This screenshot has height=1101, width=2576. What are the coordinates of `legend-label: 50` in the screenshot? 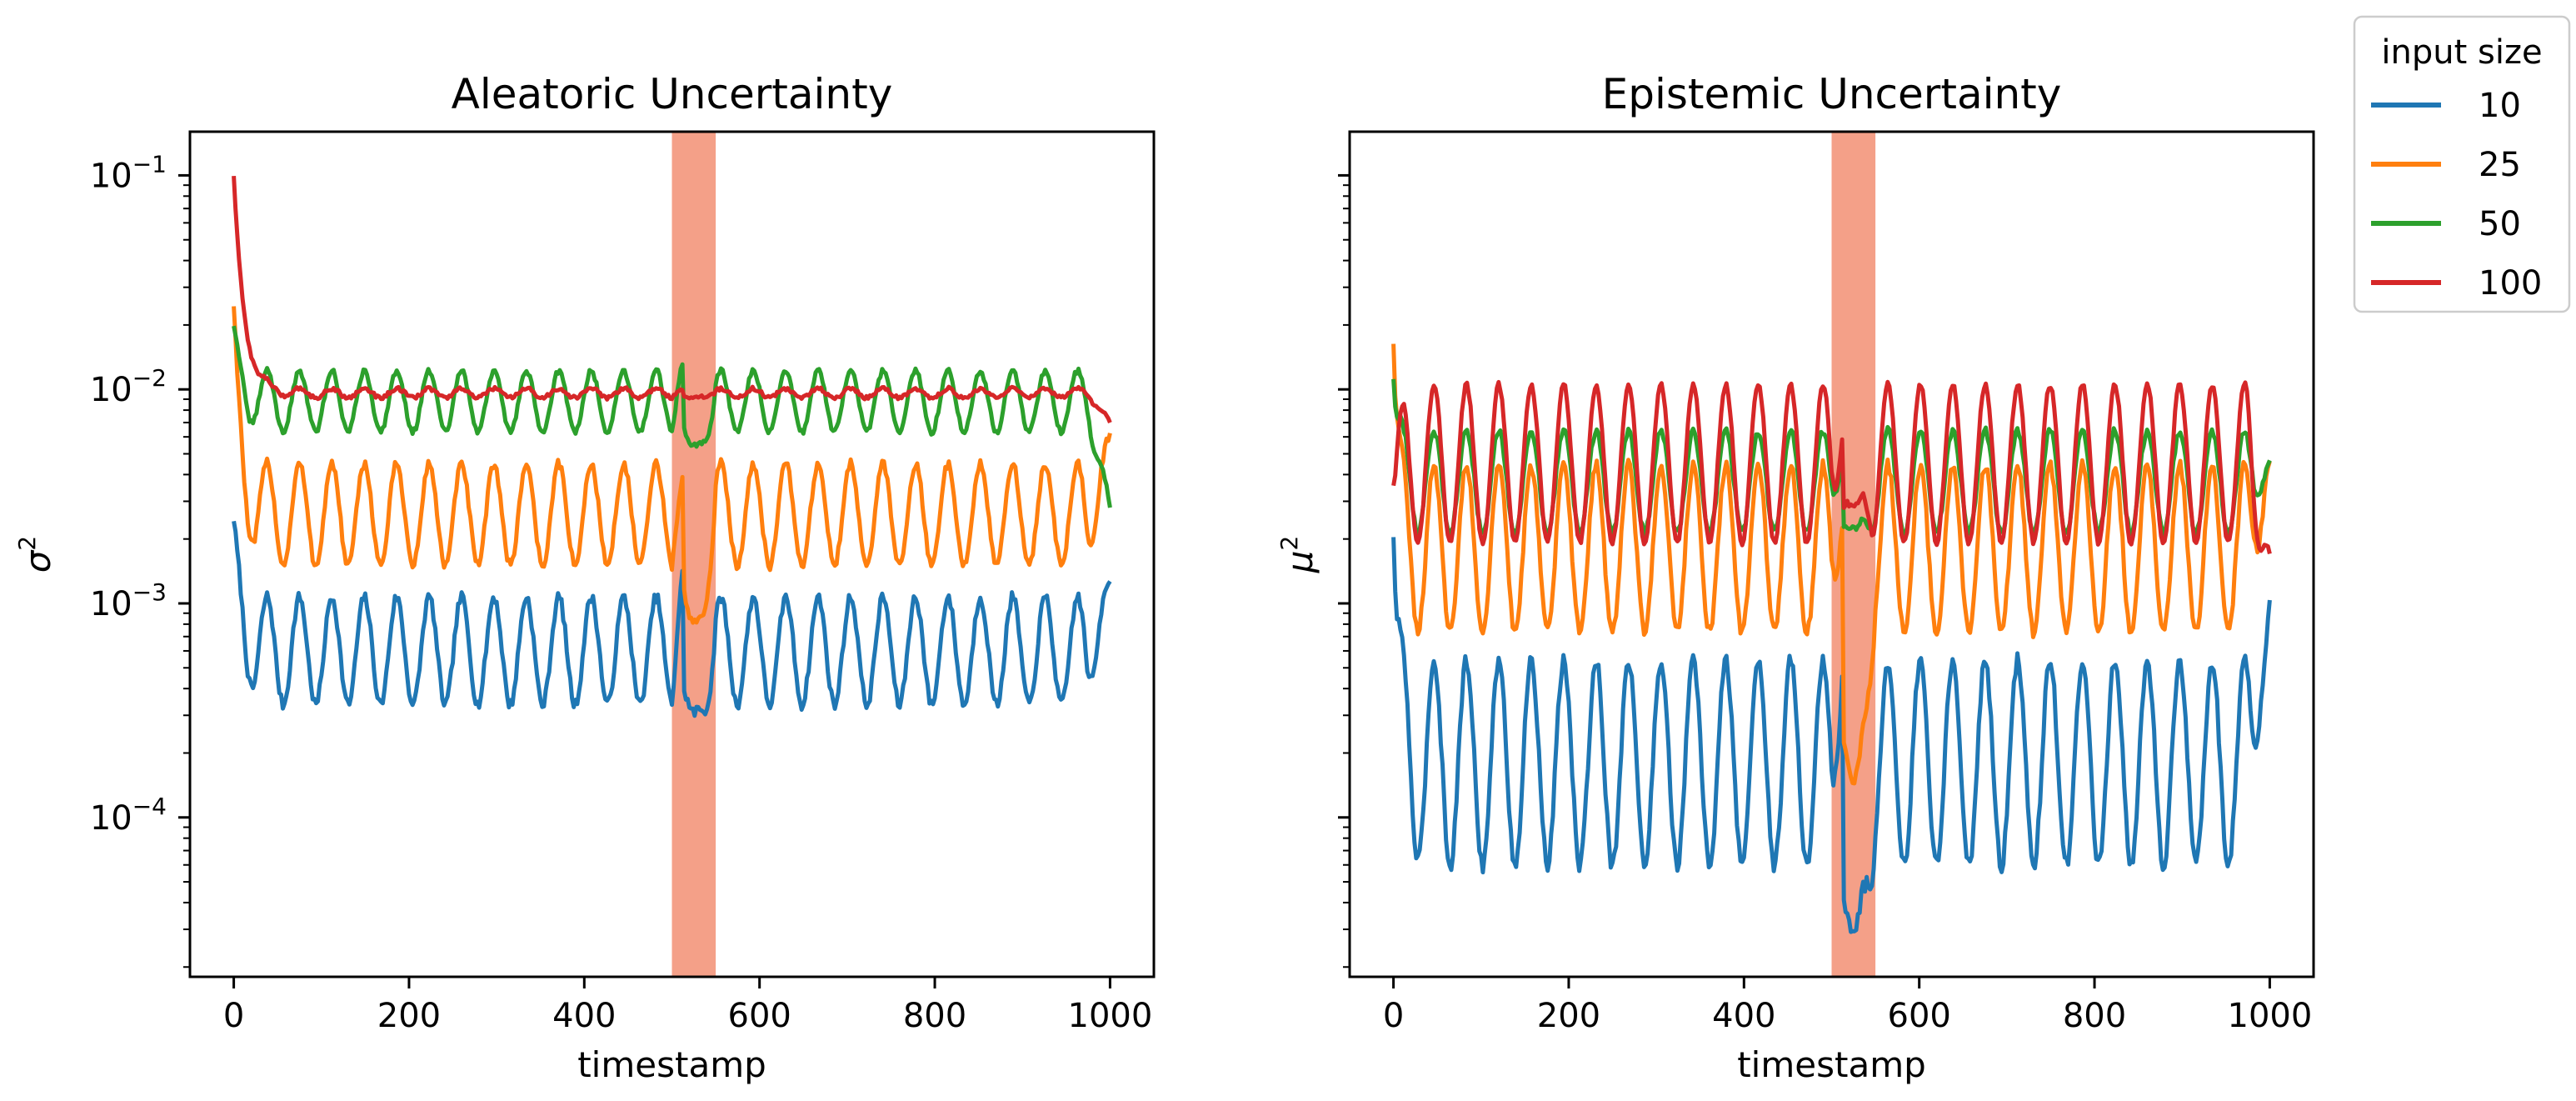 It's located at (2500, 224).